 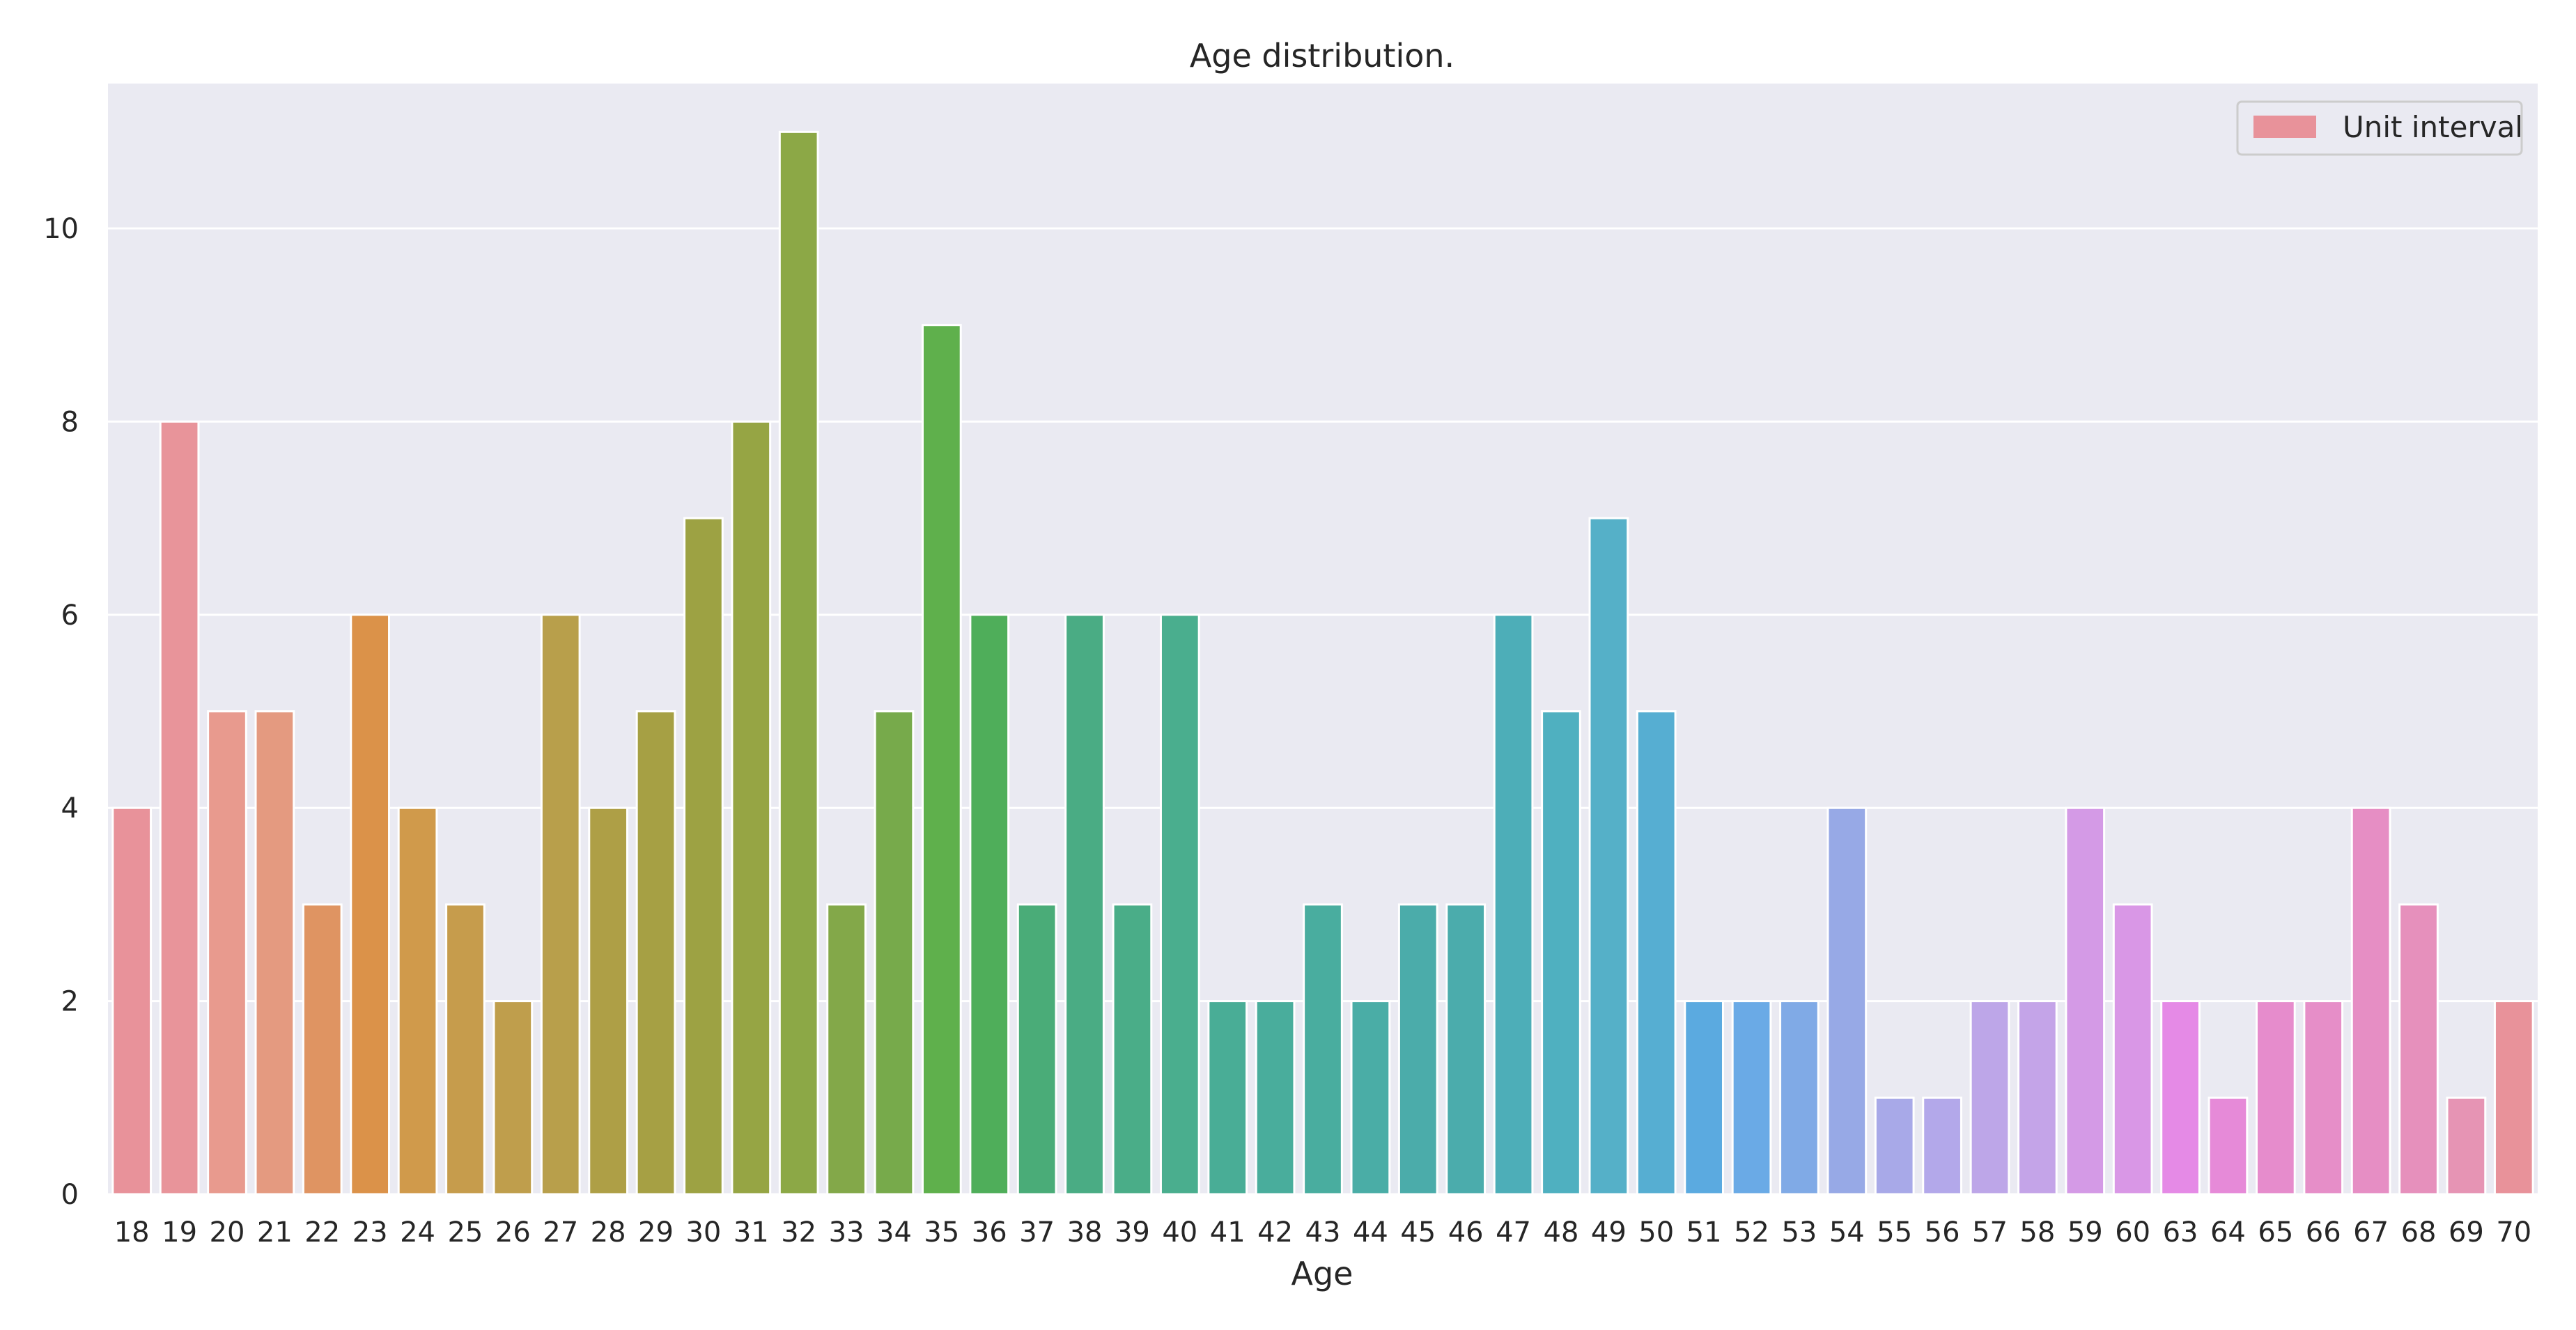 I want to click on x-tick-label-54: 54, so click(x=1847, y=1232).